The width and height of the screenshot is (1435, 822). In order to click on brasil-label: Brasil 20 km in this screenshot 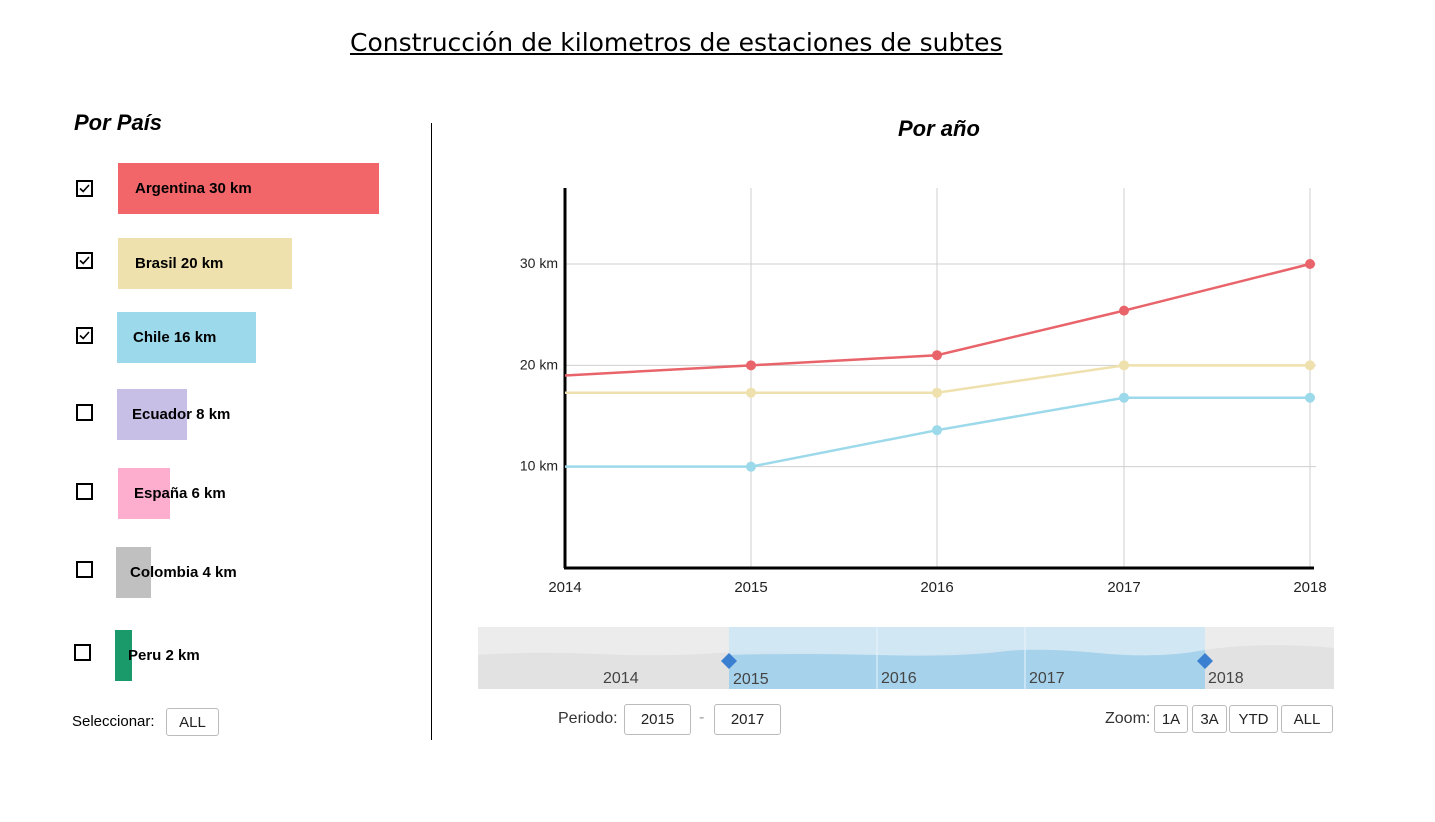, I will do `click(179, 263)`.